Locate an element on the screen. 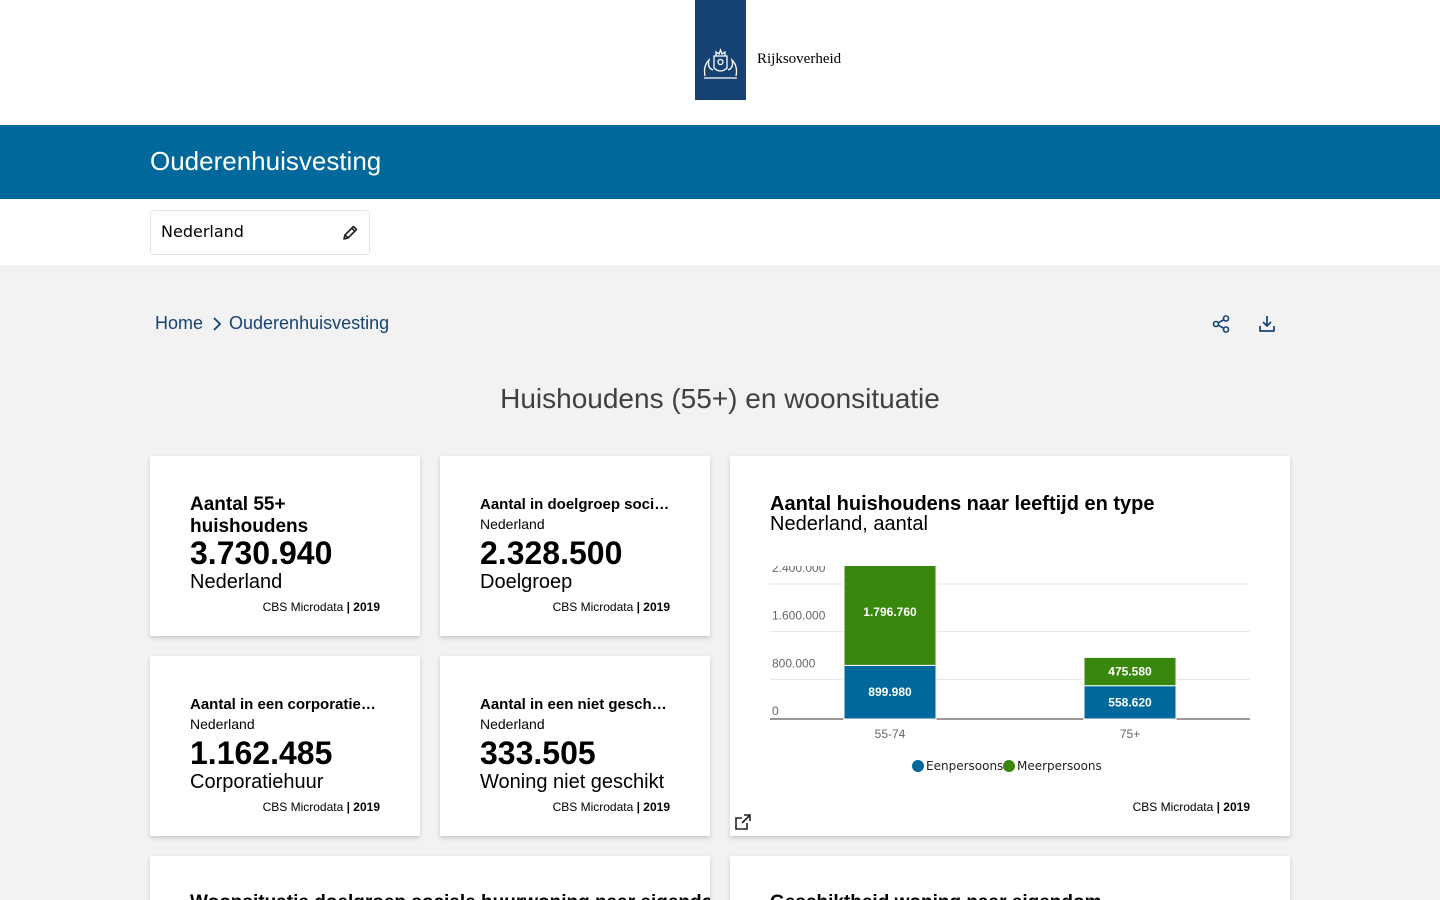 Image resolution: width=1440 pixels, height=900 pixels. kpi-label: Corporatiehuur is located at coordinates (256, 782).